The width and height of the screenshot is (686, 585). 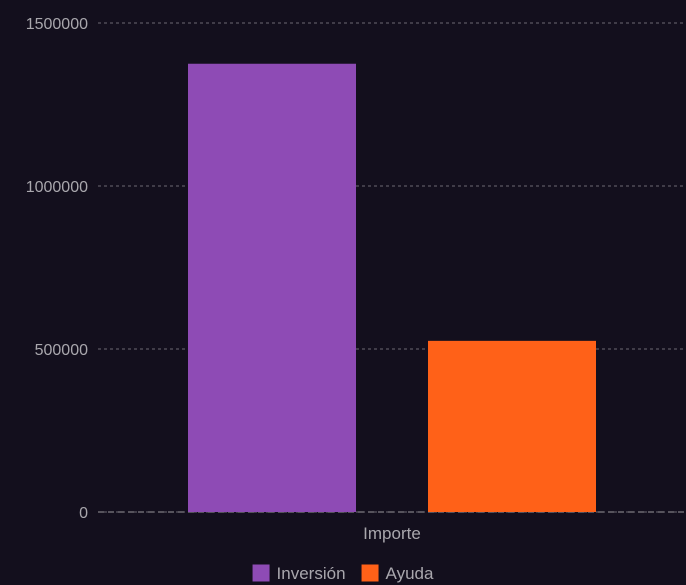 I want to click on bar-ayuda, so click(x=512, y=426).